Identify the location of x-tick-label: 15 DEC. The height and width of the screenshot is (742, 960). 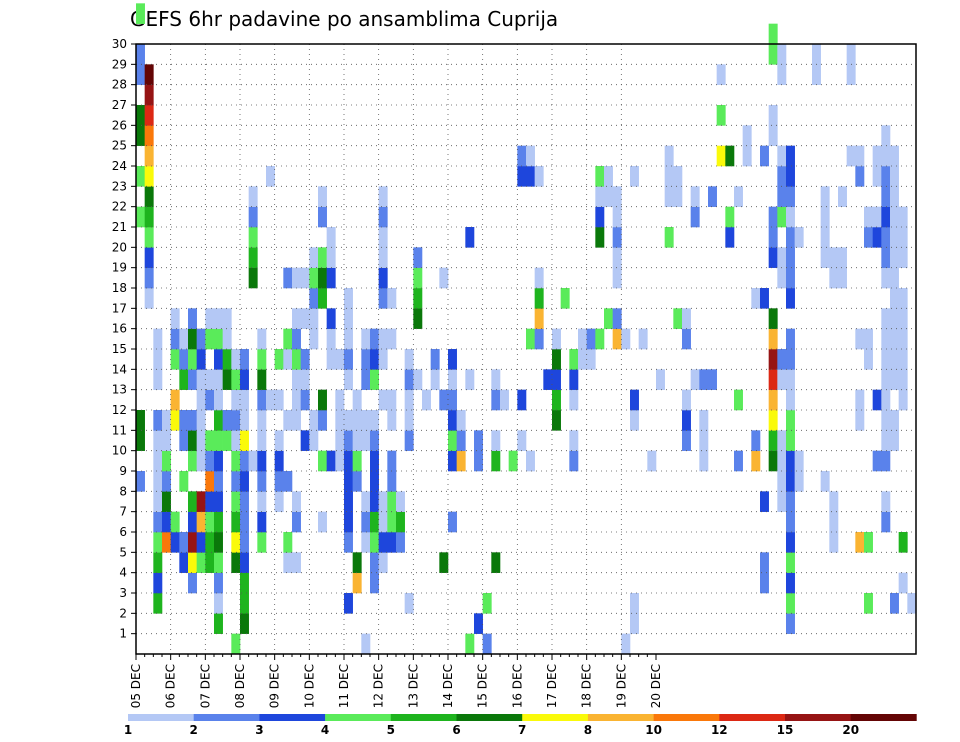
(483, 686).